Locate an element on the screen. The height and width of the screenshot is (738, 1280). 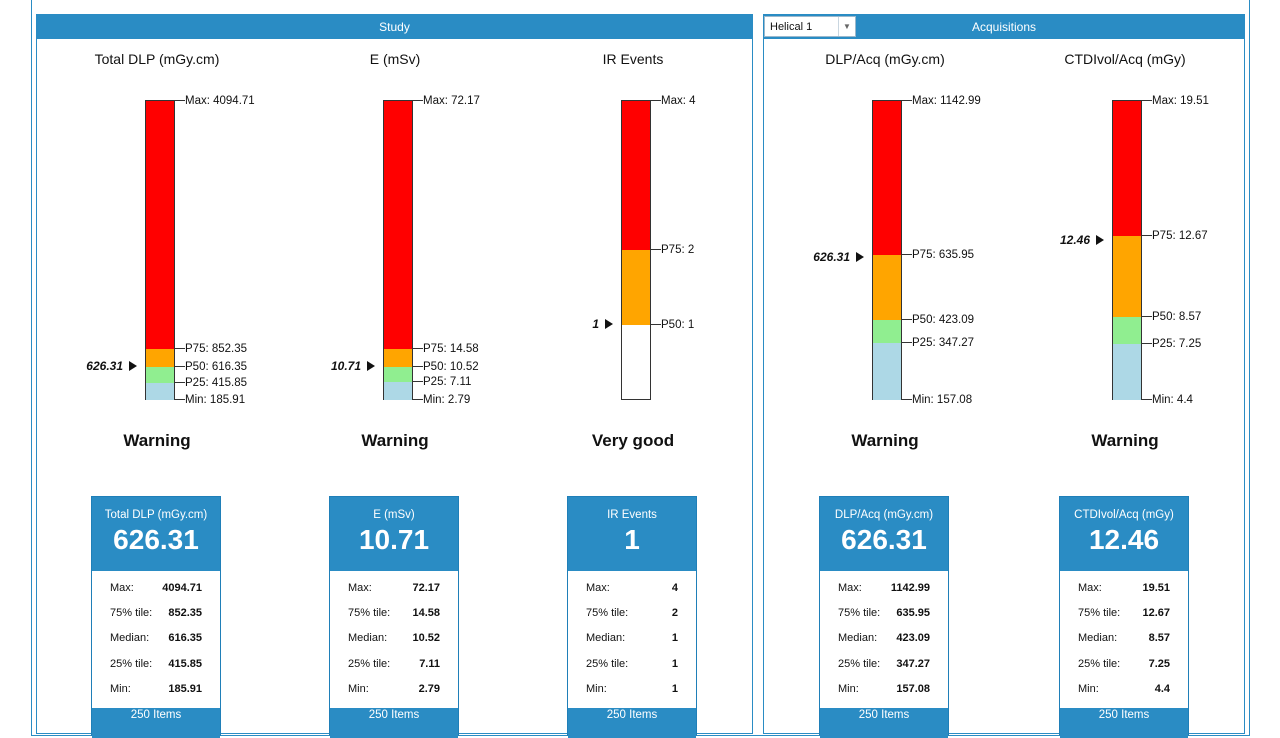
tick-label-p25: P25: 7.25 is located at coordinates (1177, 344).